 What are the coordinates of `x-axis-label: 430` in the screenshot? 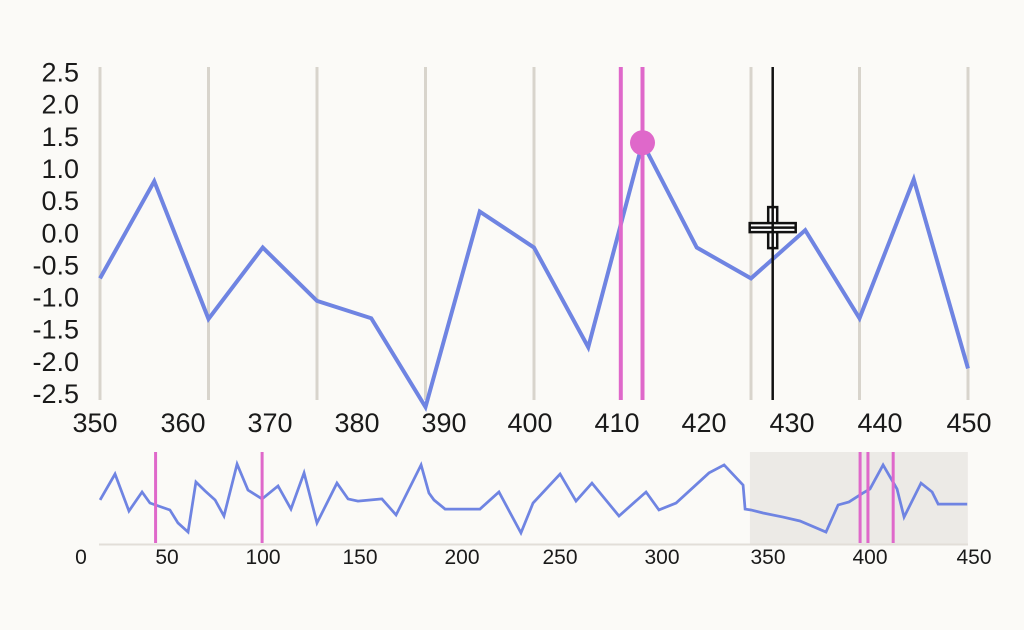 It's located at (791, 423).